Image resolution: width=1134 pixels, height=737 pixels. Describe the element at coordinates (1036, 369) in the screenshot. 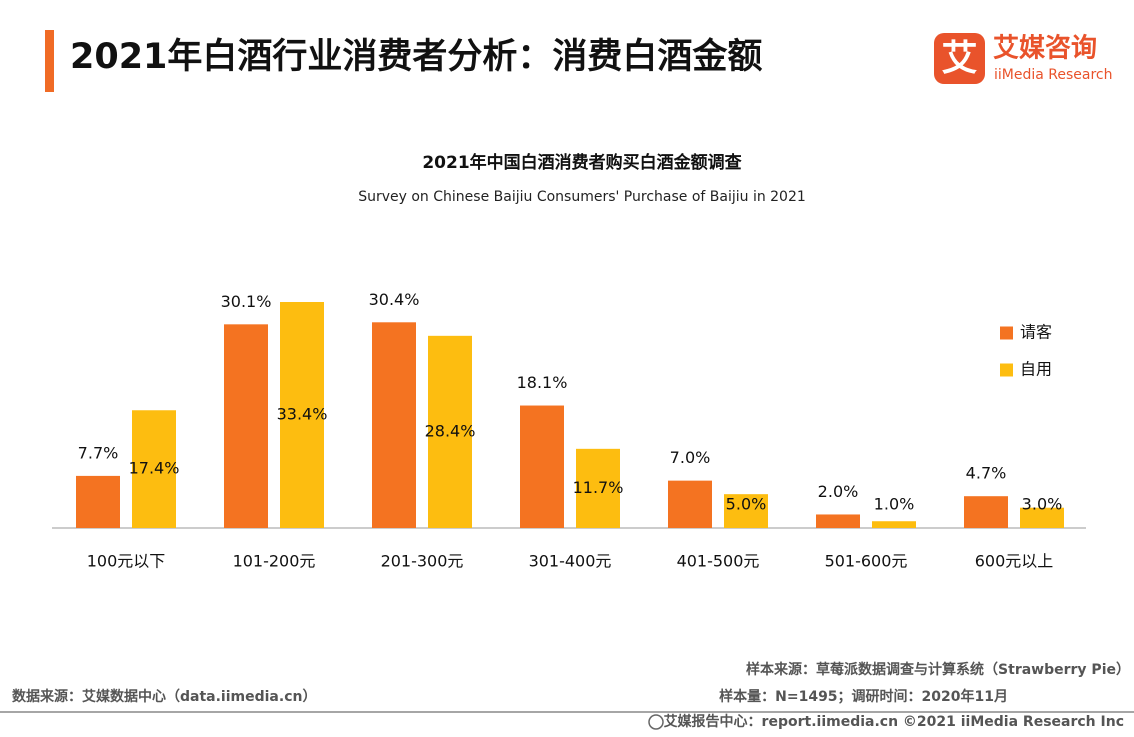

I see `legend-label: 自用` at that location.